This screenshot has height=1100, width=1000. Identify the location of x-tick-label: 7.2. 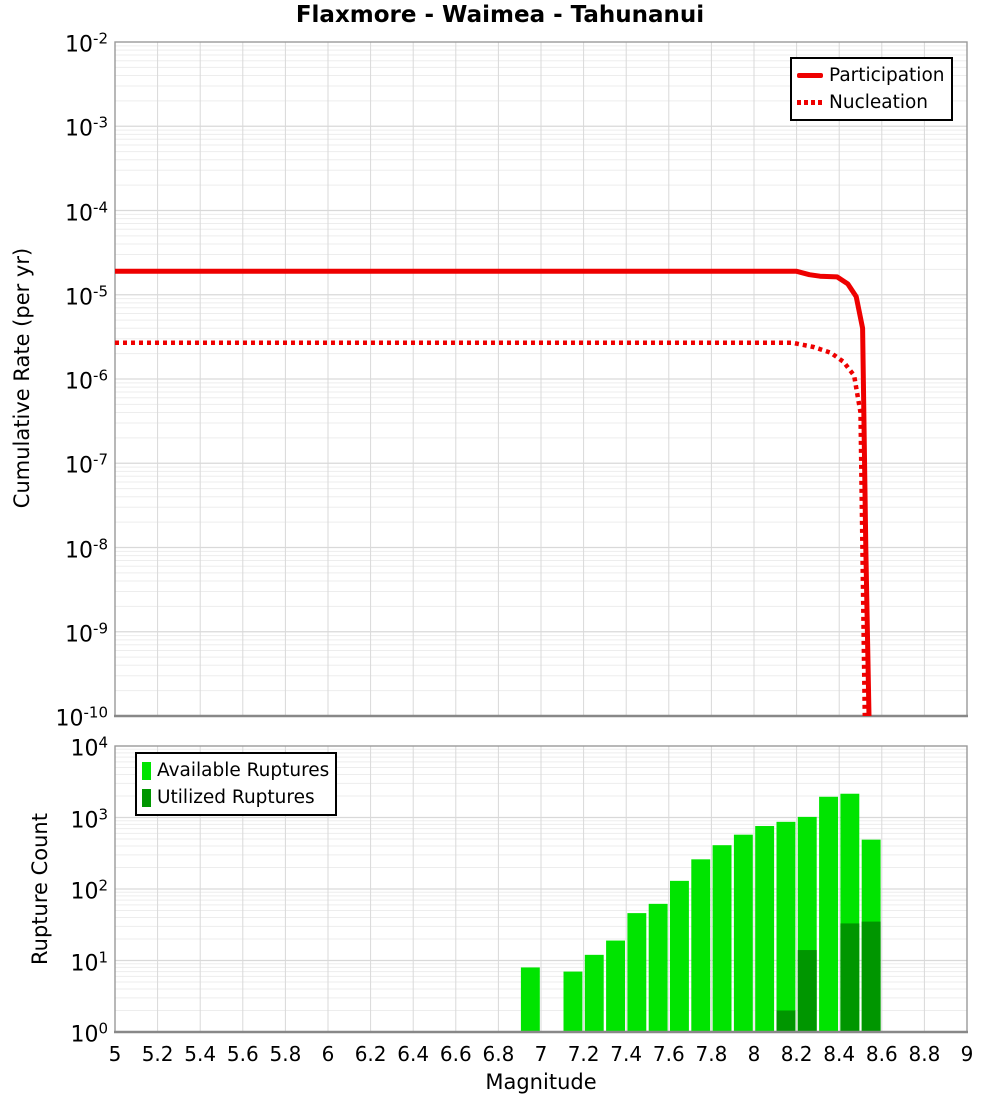
(583, 1054).